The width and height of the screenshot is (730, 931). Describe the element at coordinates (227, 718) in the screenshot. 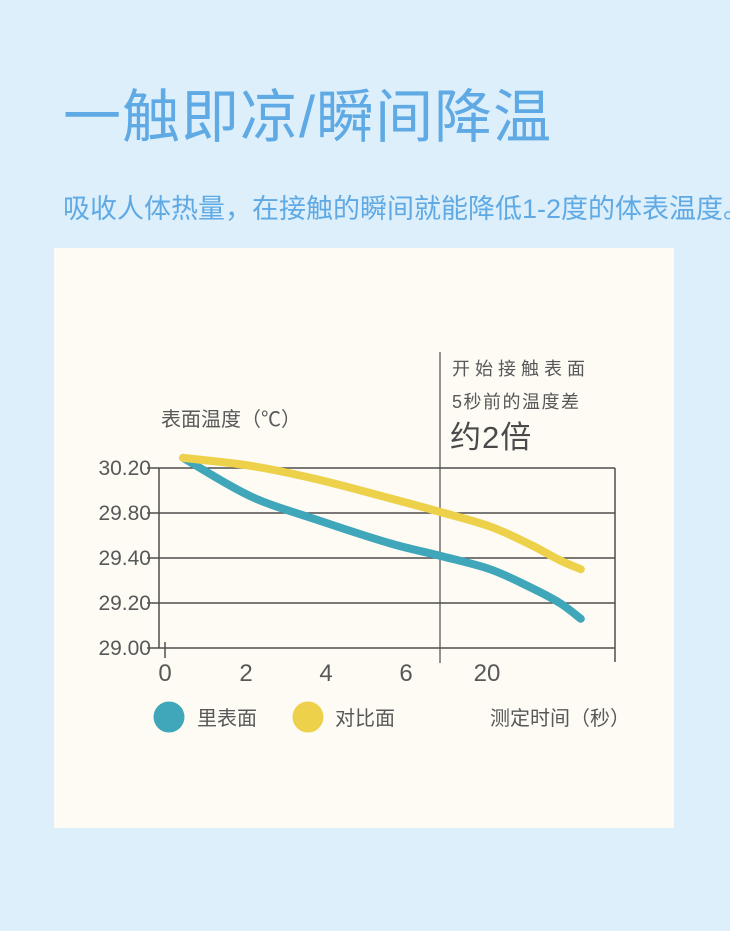

I see `legend-label-inner-surface: 里表面` at that location.